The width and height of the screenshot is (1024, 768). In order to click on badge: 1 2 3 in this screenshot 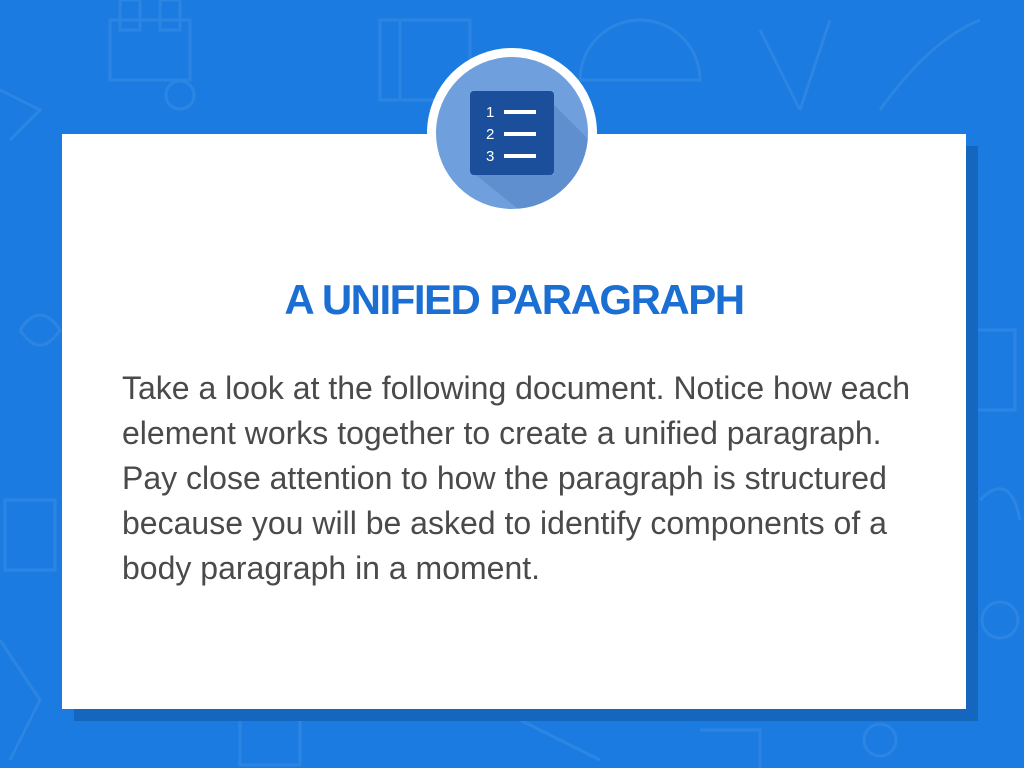, I will do `click(512, 133)`.